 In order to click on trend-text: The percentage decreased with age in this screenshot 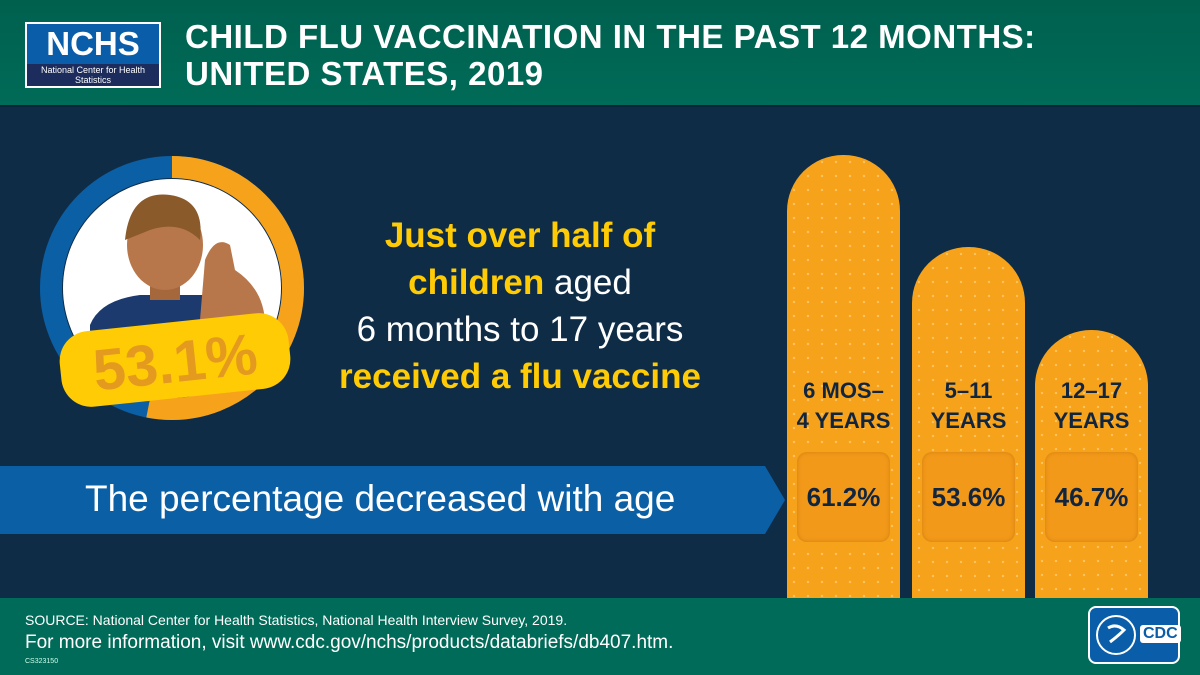, I will do `click(380, 498)`.